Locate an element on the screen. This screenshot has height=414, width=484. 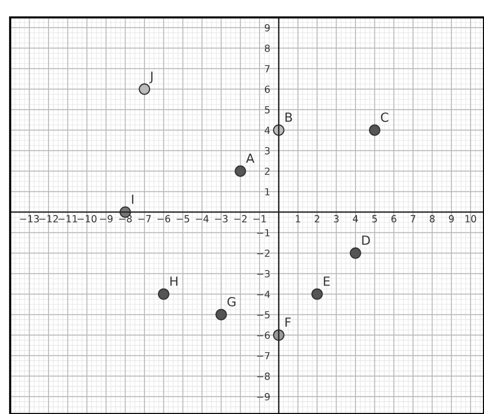
annotation: C is located at coordinates (384, 117).